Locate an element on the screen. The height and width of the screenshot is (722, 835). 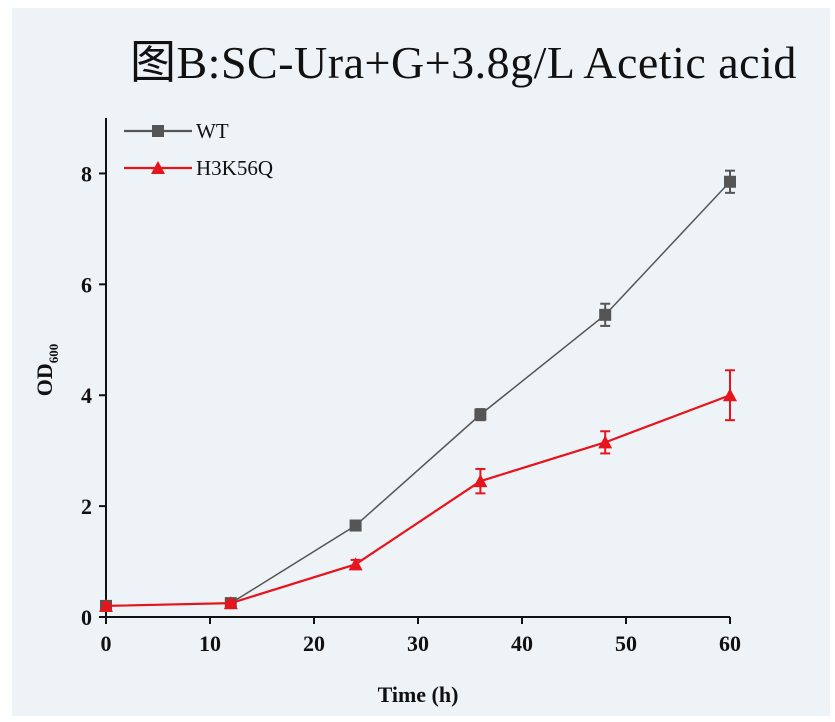
x-tick-label: 20 is located at coordinates (314, 643).